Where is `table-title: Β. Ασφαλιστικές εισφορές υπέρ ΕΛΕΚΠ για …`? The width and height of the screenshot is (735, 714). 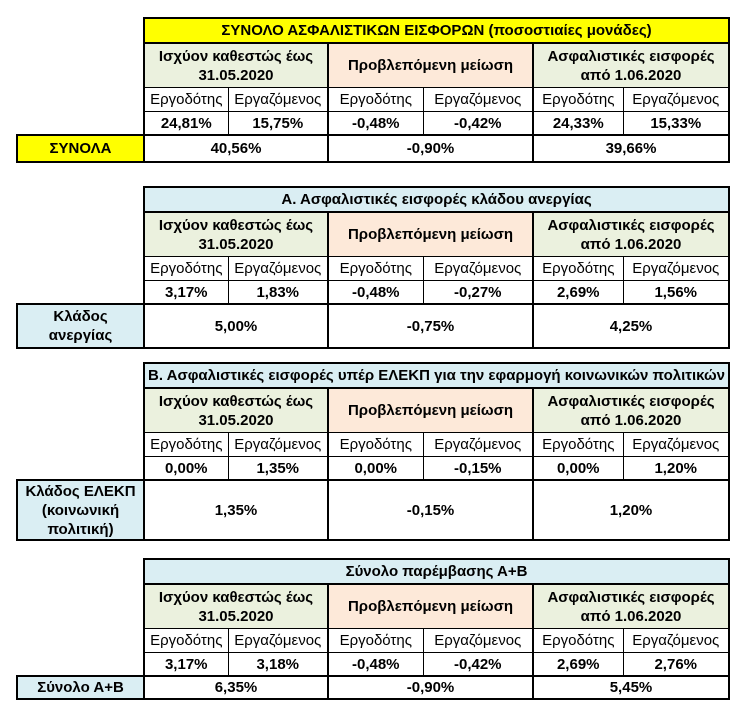 table-title: Β. Ασφαλιστικές εισφορές υπέρ ΕΛΕΚΠ για … is located at coordinates (436, 375).